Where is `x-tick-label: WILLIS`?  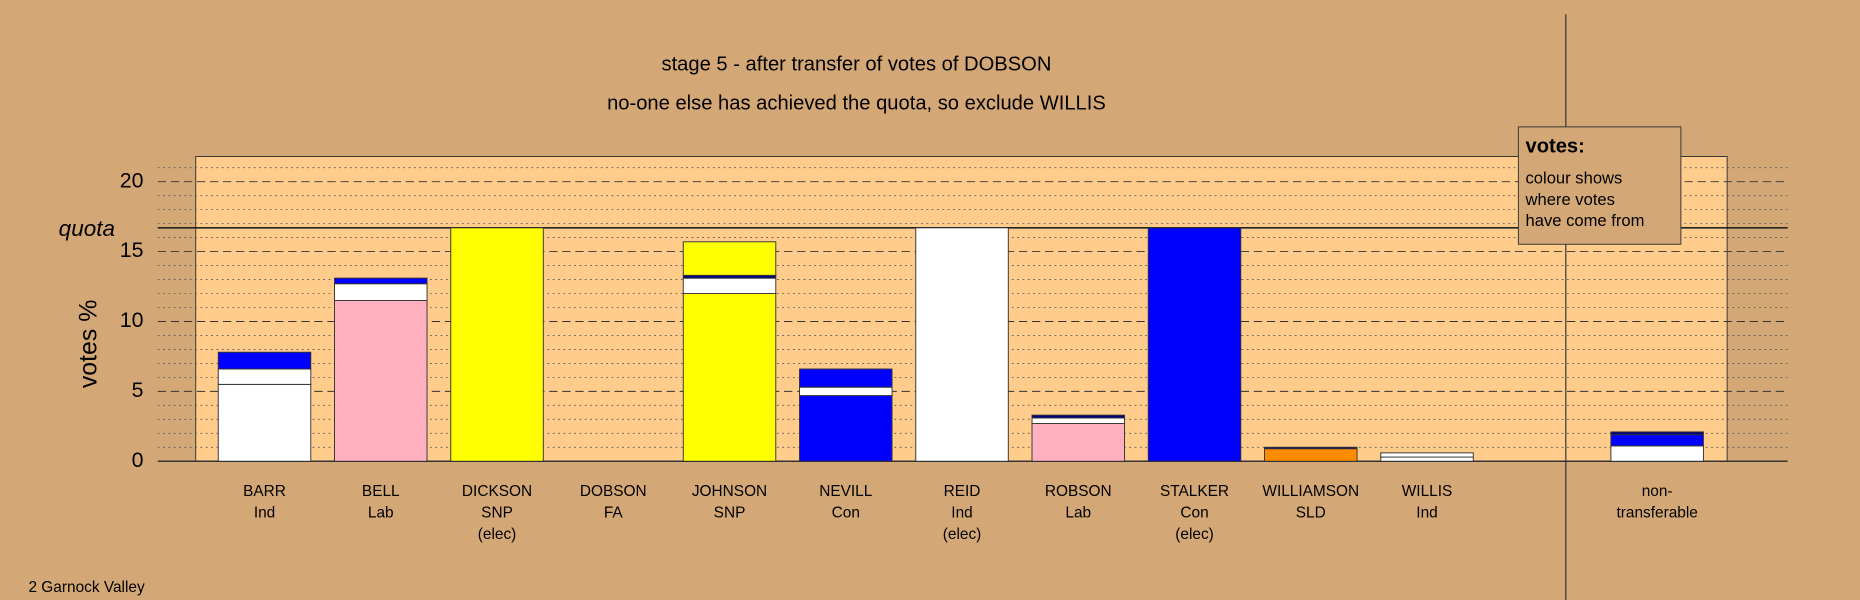
x-tick-label: WILLIS is located at coordinates (1427, 491).